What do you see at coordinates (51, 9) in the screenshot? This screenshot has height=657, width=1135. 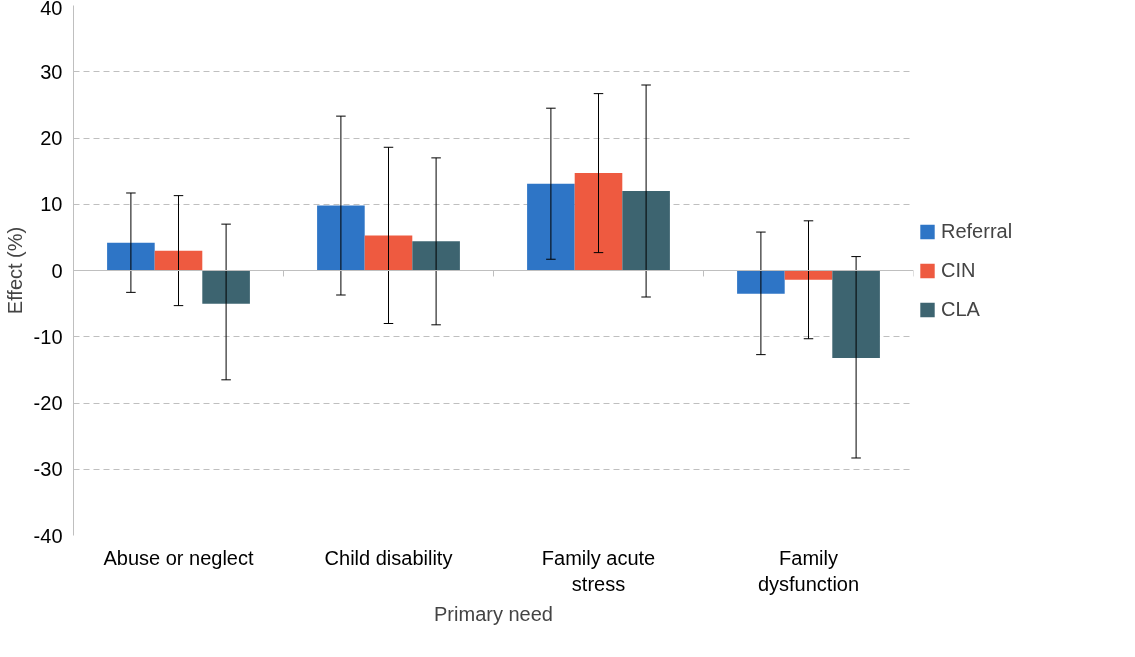 I see `y-tick-label: 40` at bounding box center [51, 9].